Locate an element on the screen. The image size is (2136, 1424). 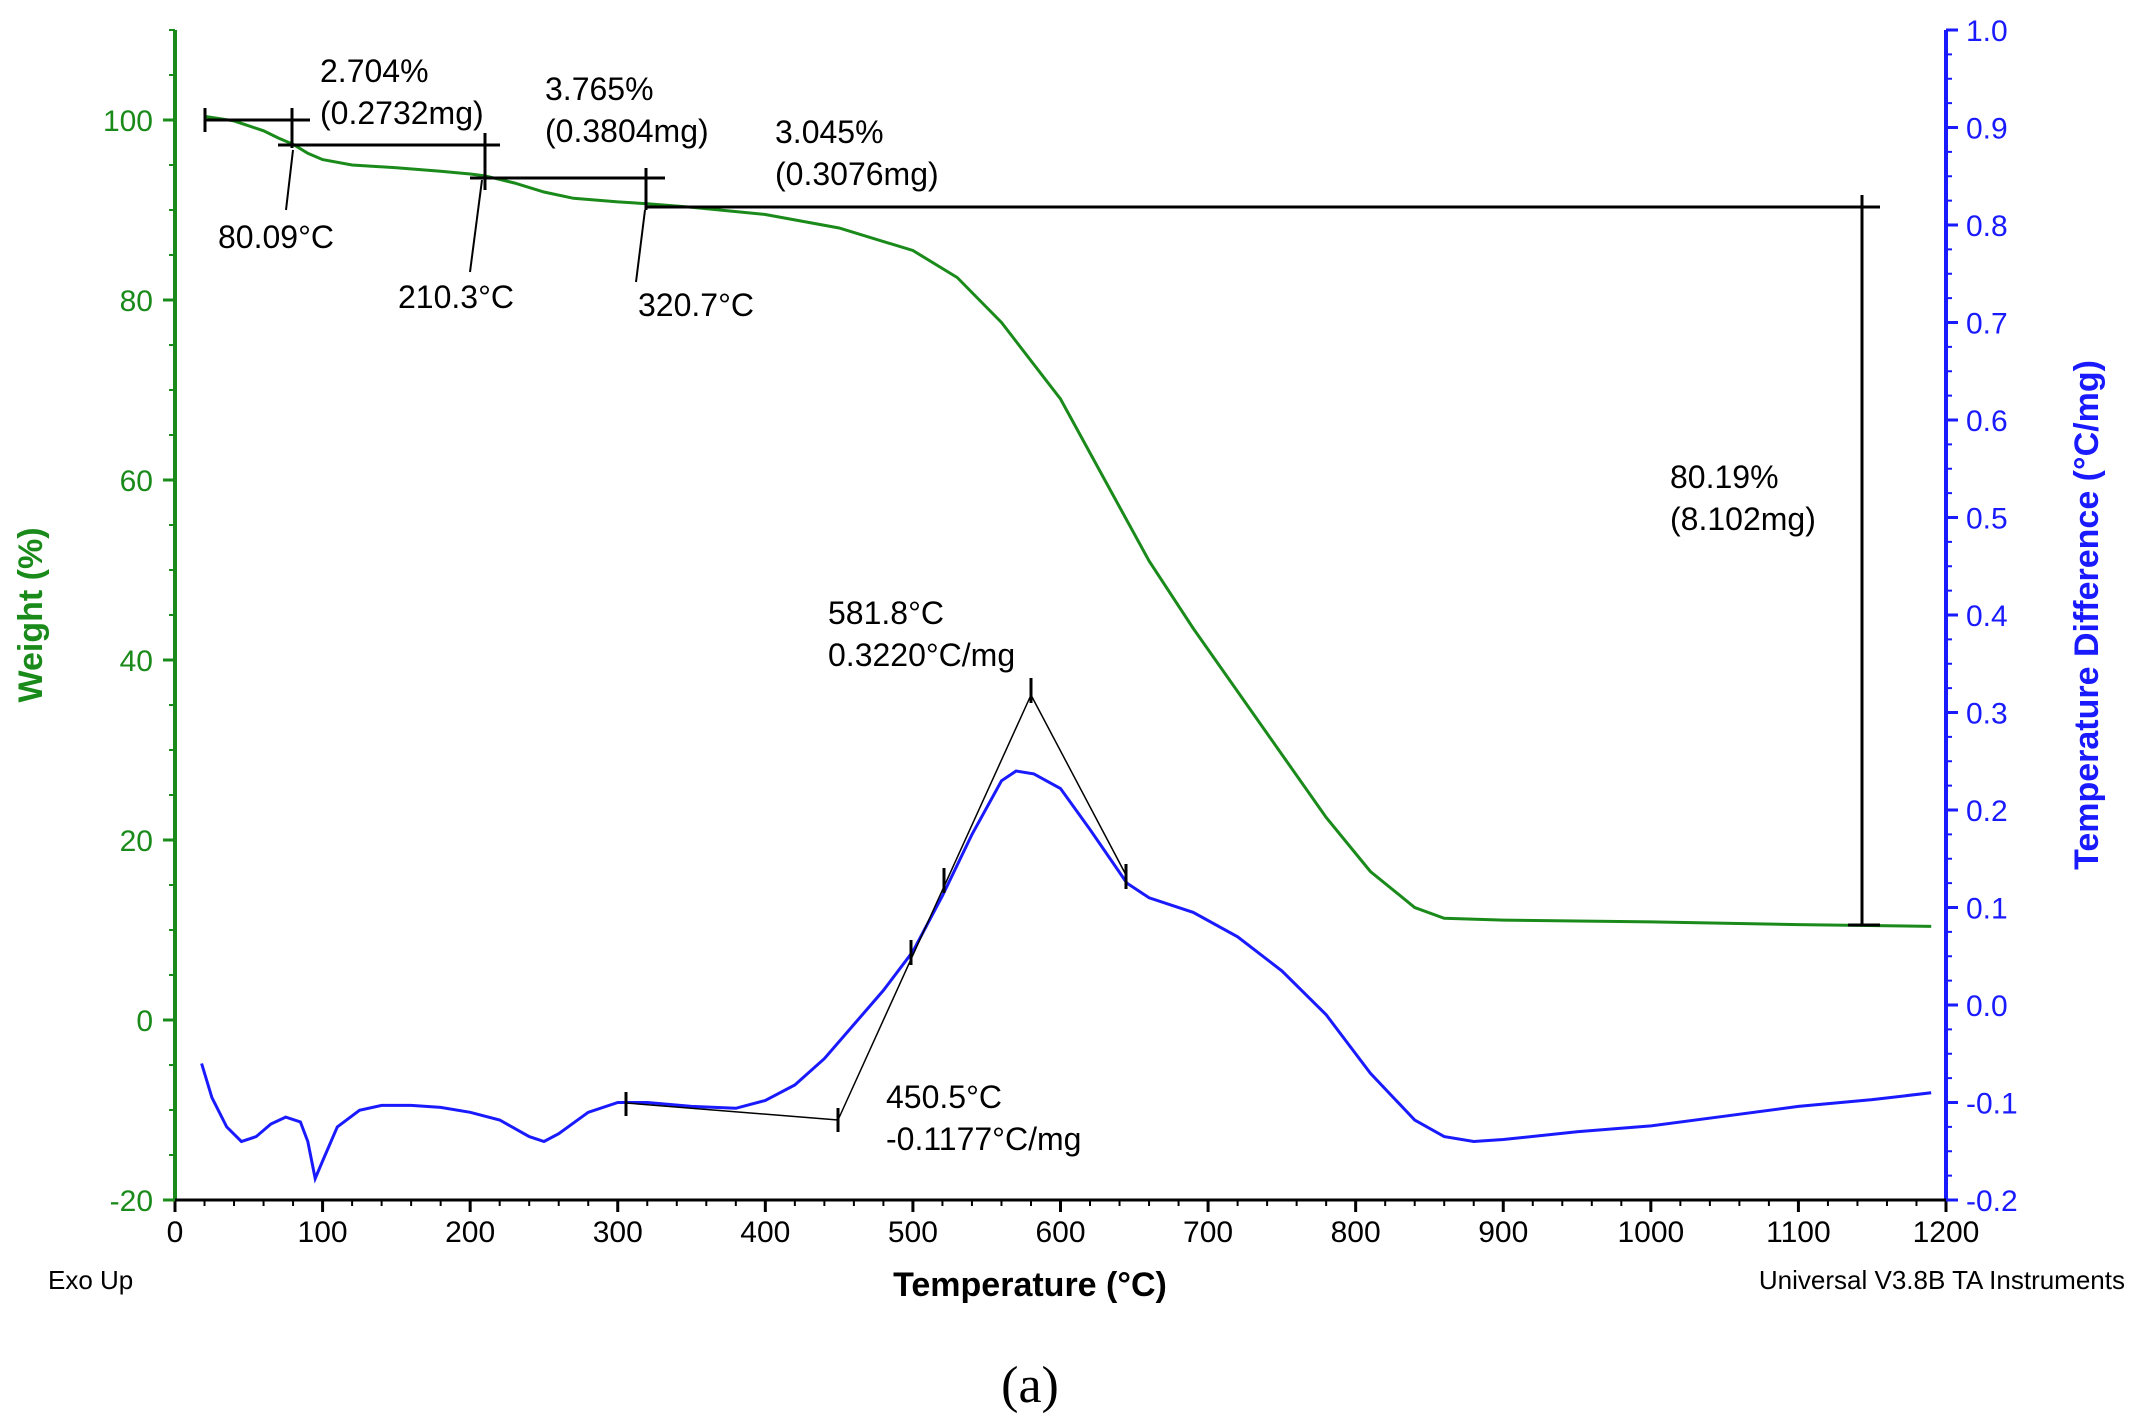
x-tick-label: 1200 is located at coordinates (1946, 1232).